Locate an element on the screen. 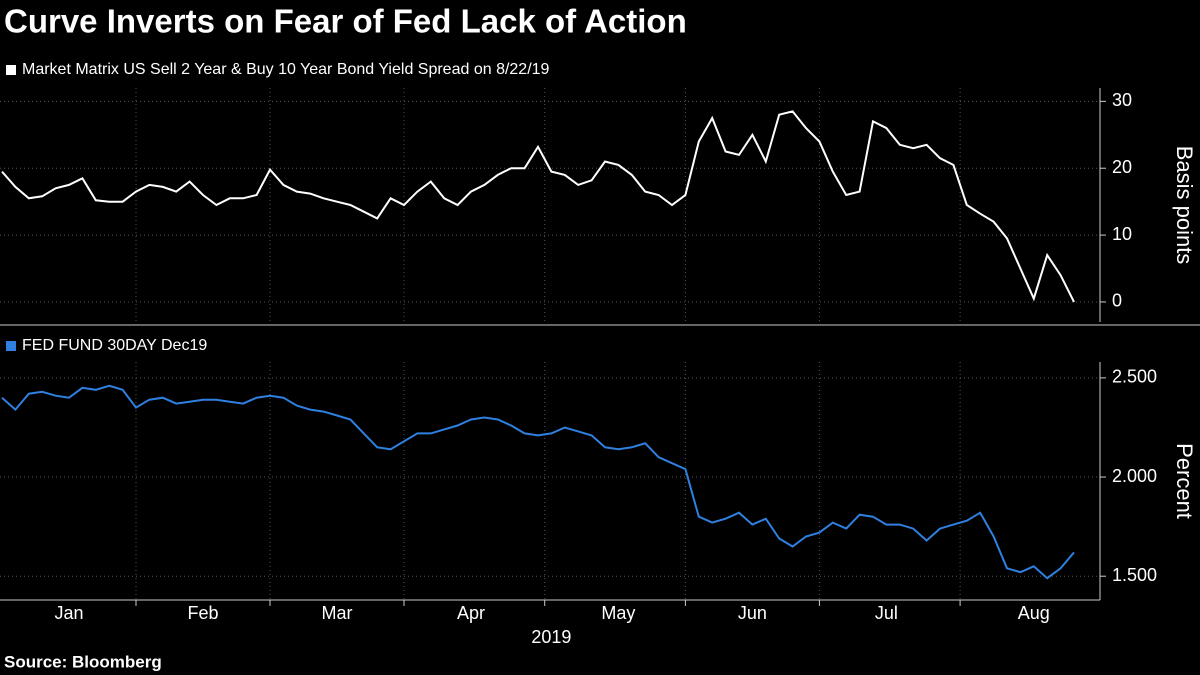  x-tick-label: Jul is located at coordinates (886, 613).